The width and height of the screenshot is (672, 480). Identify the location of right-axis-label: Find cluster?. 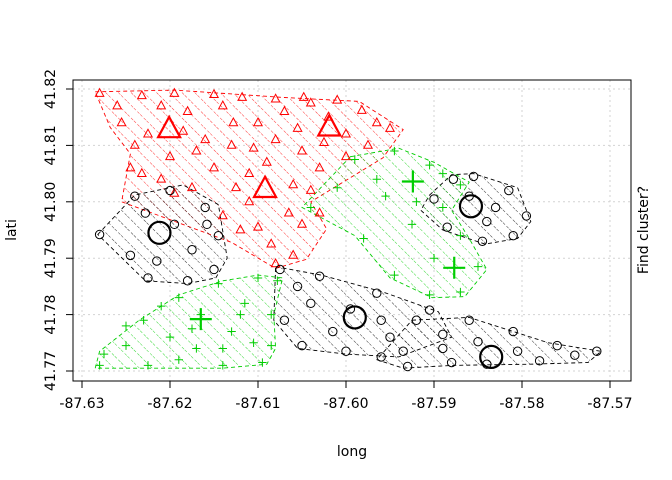
(644, 230).